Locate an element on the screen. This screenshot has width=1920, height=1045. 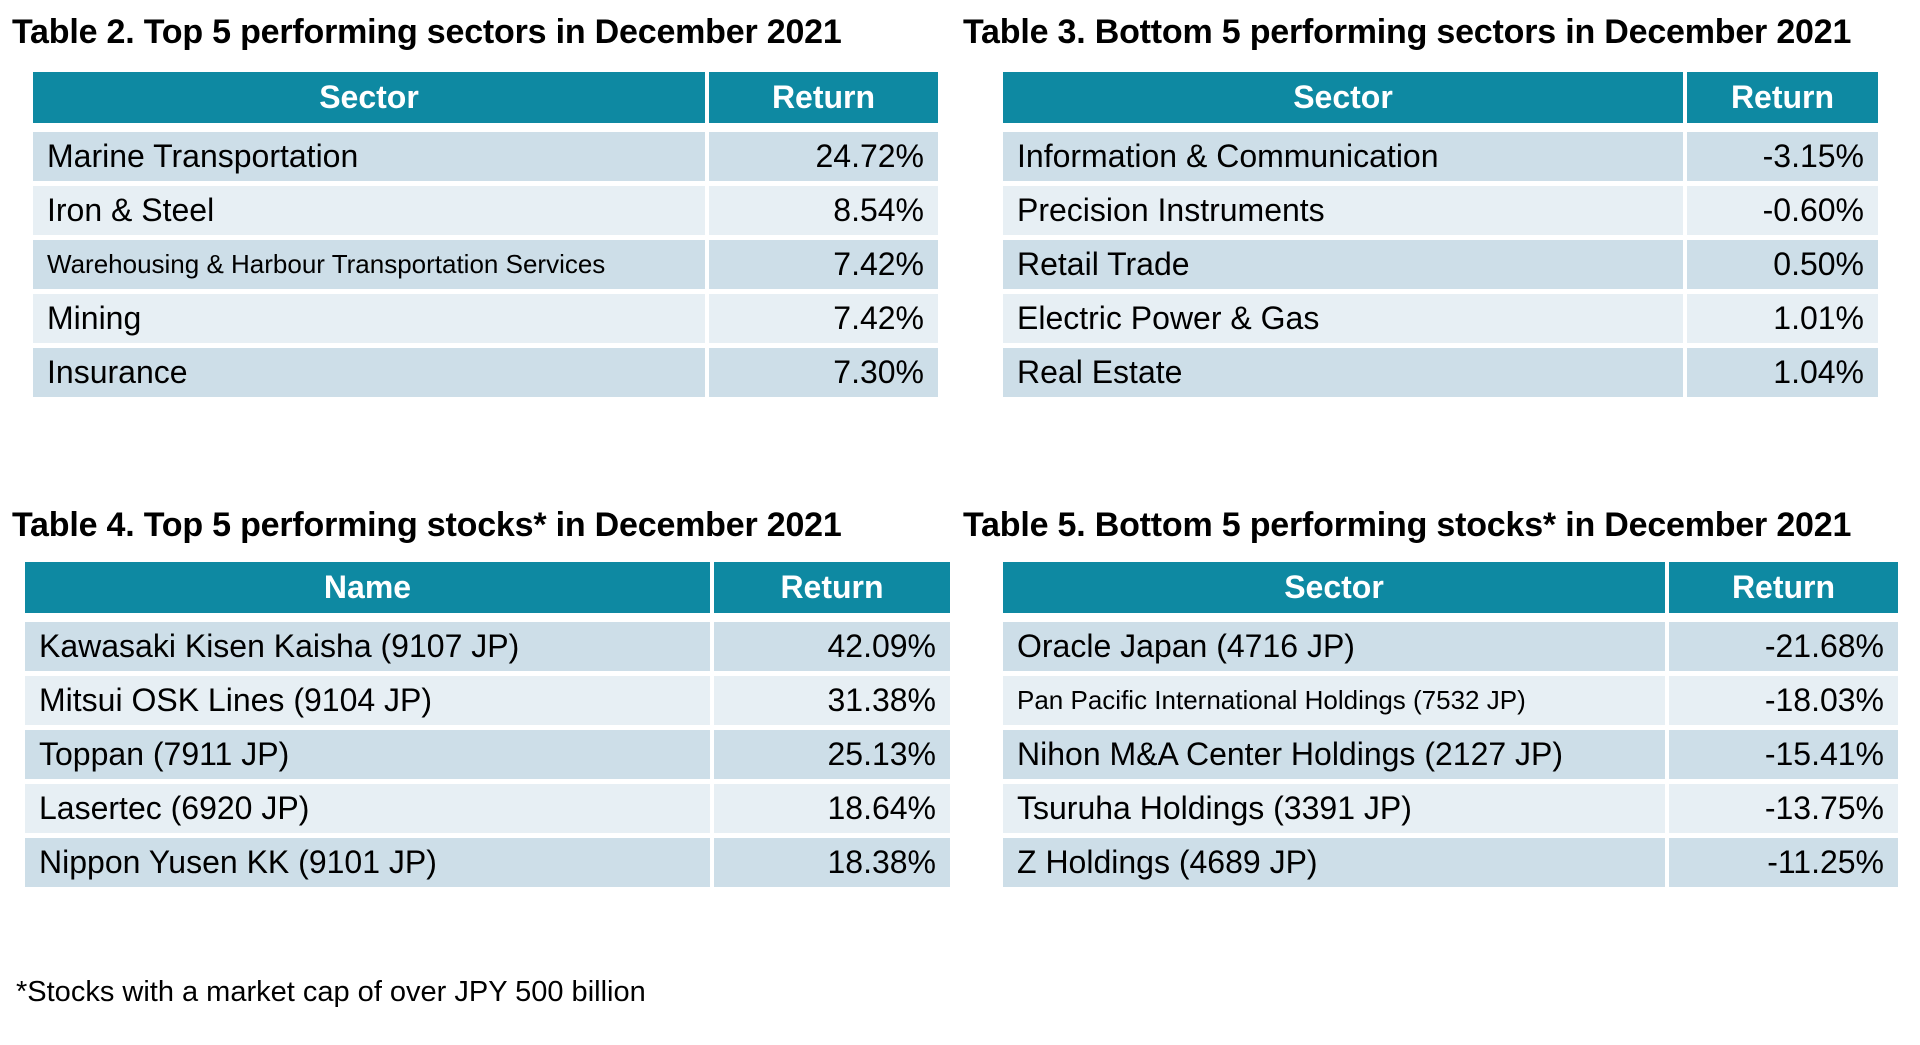
return-cell: -21.68% is located at coordinates (1783, 646).